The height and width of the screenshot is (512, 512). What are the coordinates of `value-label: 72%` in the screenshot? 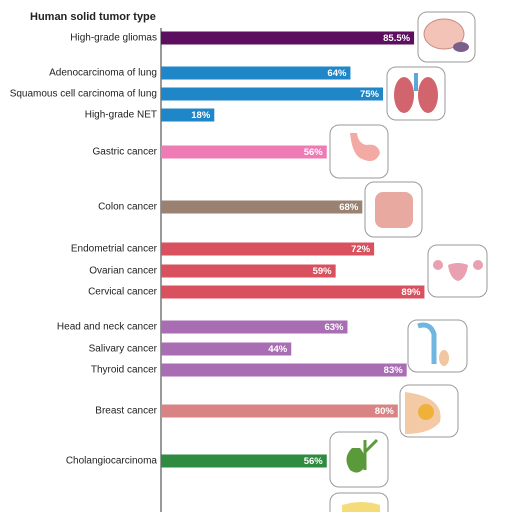 It's located at (361, 249).